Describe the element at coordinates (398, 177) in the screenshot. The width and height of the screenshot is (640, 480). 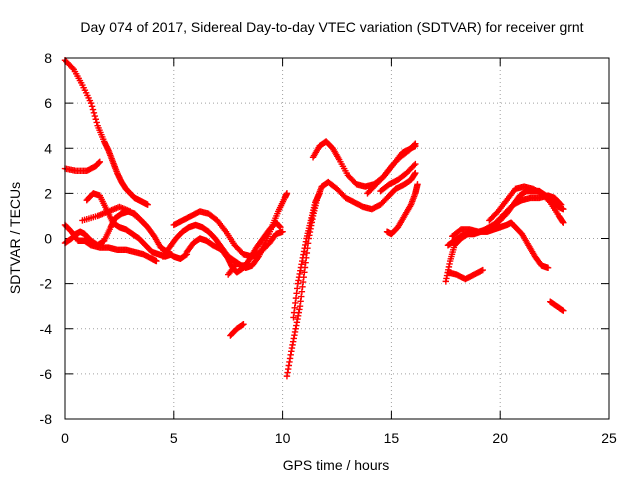
I see `series-s16` at that location.